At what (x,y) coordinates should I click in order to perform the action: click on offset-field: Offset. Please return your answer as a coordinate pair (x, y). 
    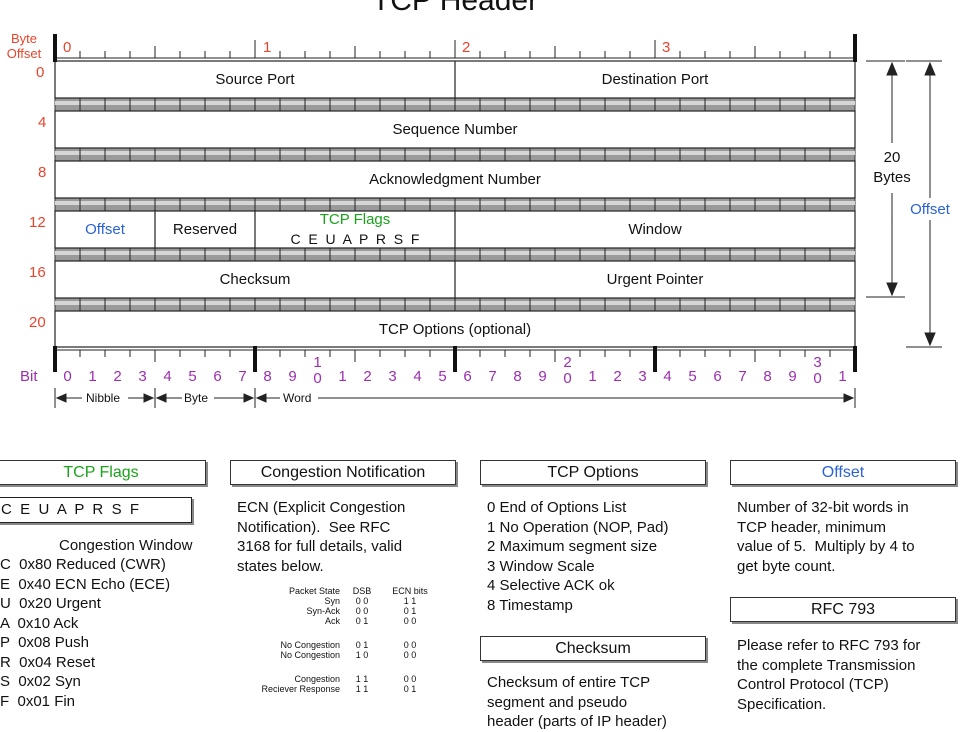
    Looking at the image, I should click on (105, 229).